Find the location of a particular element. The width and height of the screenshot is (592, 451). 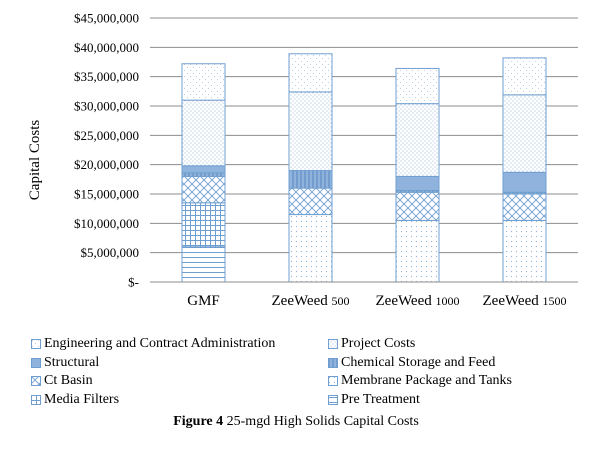

legend-label: Engineering and Contract Administration is located at coordinates (160, 343).